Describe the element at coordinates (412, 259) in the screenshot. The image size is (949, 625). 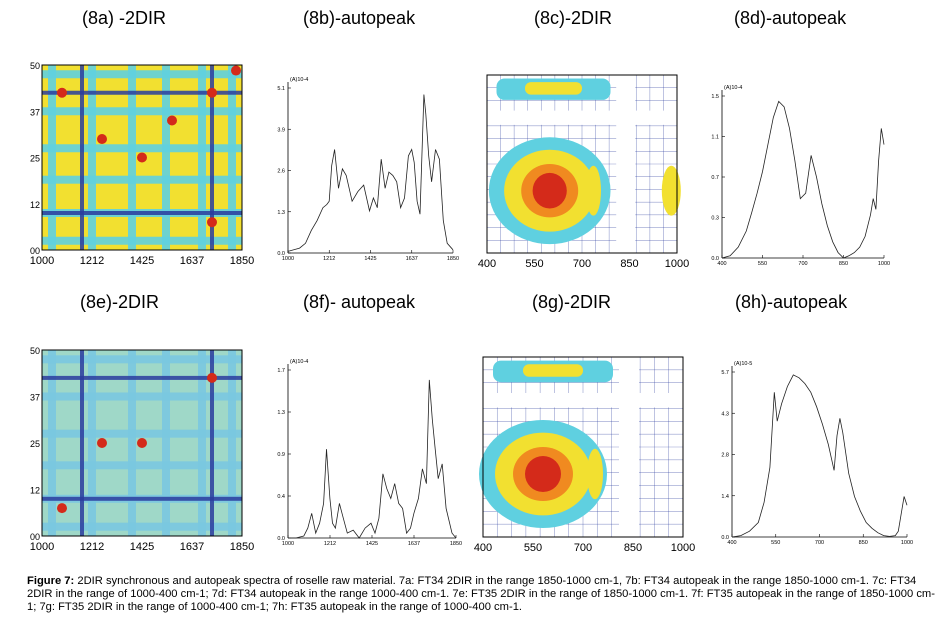
I see `x-tick-8b-3: 1637` at that location.